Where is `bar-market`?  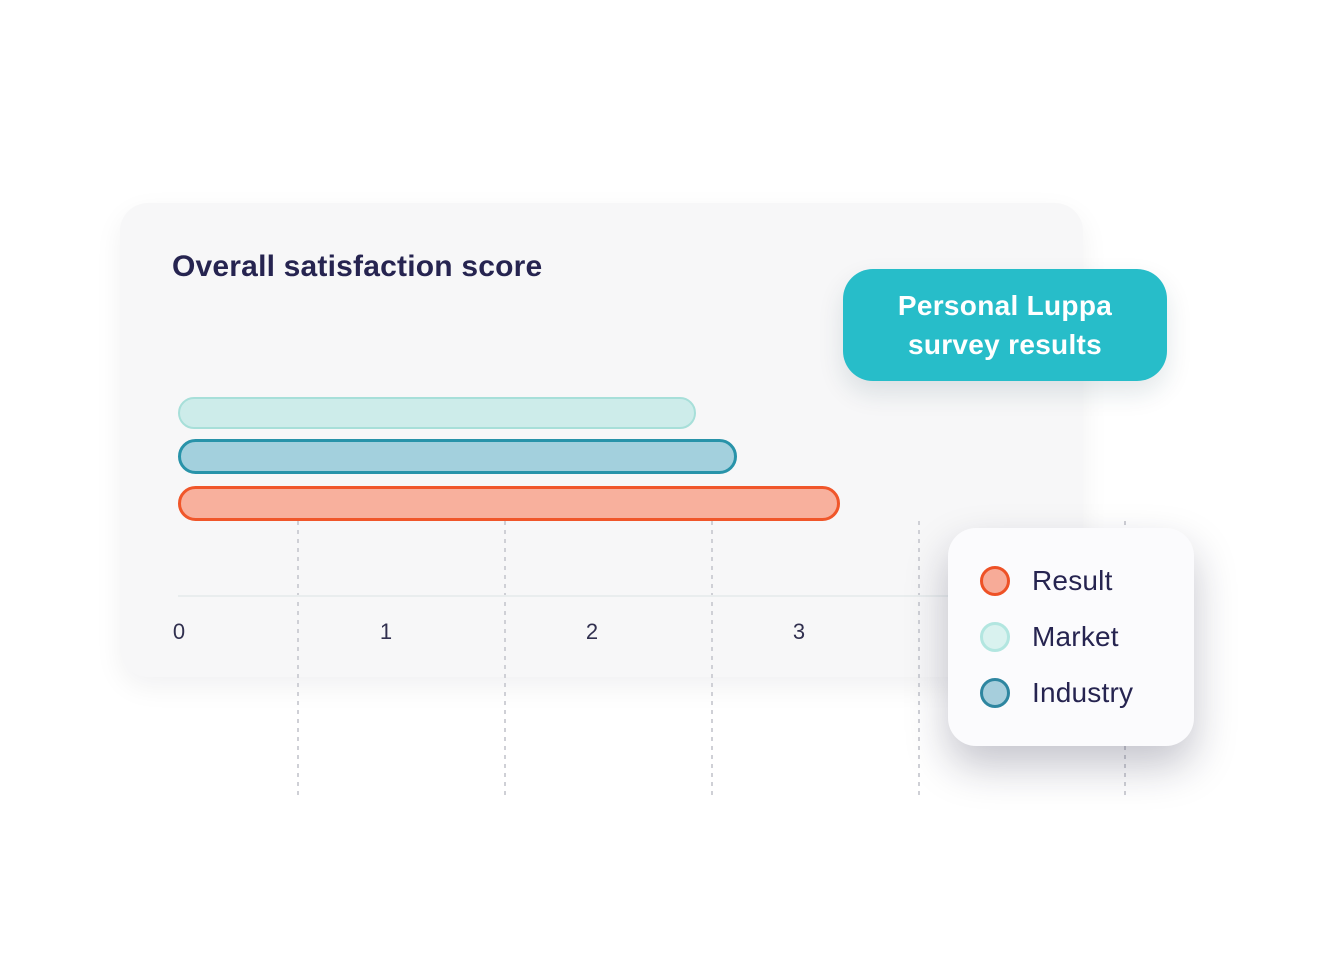
bar-market is located at coordinates (437, 413).